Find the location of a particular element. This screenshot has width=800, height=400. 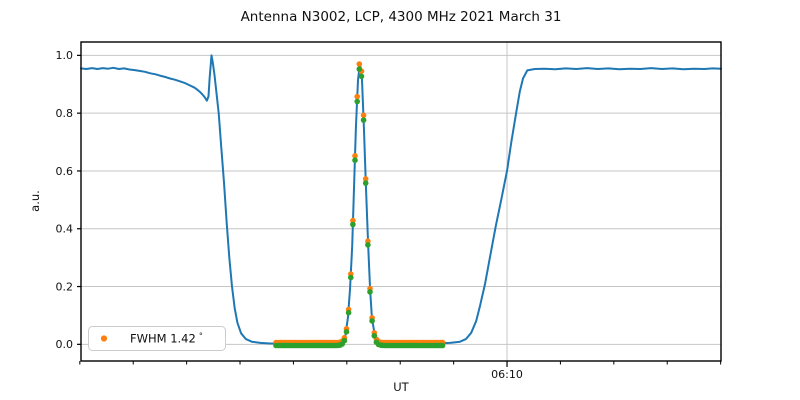

y-axis-label: a.u. is located at coordinates (35, 201).